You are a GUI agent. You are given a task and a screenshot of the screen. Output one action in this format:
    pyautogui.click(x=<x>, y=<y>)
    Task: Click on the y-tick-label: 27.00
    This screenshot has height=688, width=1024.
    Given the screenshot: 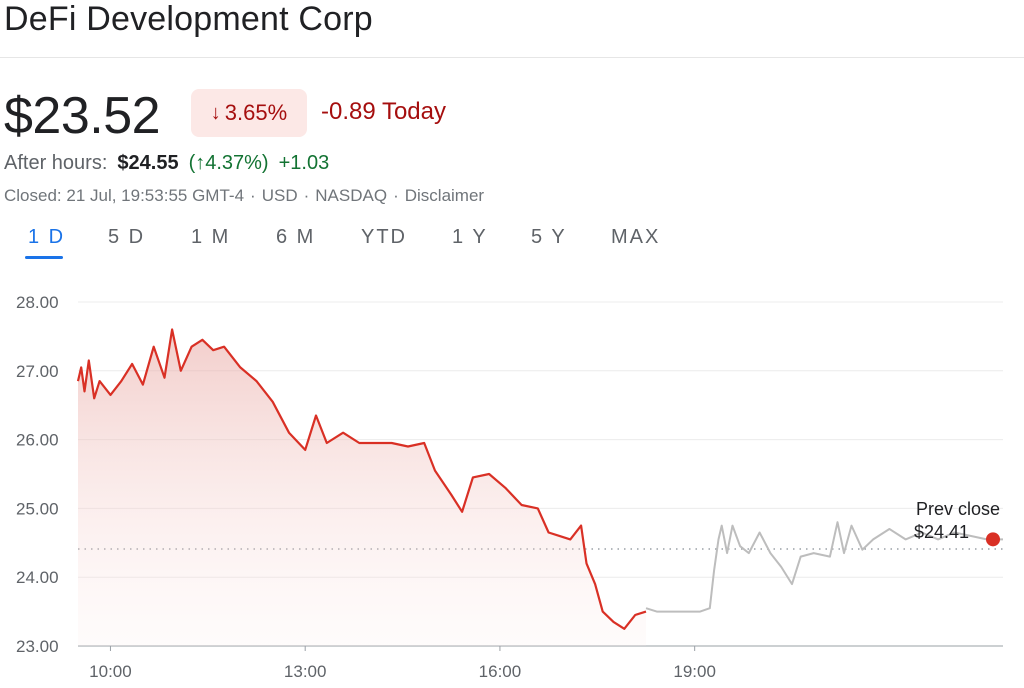 What is the action you would take?
    pyautogui.click(x=37, y=371)
    